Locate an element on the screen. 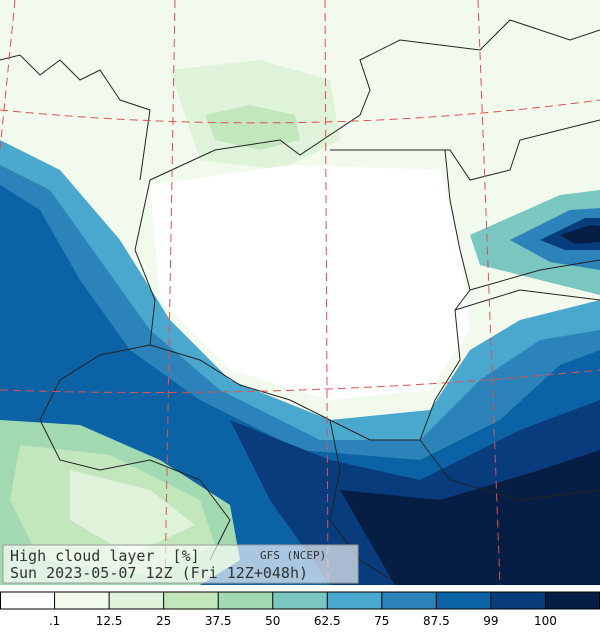  tick-label: 12.5 is located at coordinates (109, 621).